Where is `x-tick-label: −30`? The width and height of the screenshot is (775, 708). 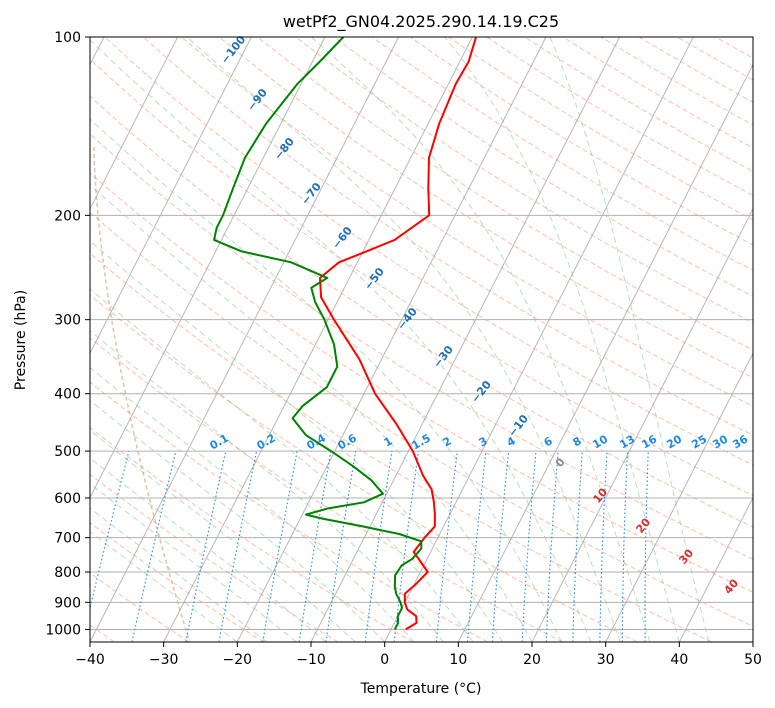 x-tick-label: −30 is located at coordinates (164, 660).